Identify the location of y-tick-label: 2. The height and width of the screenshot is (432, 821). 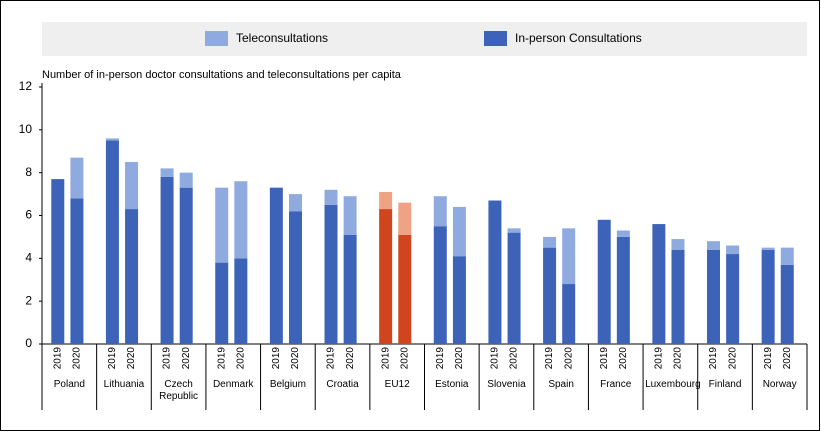
(28, 300).